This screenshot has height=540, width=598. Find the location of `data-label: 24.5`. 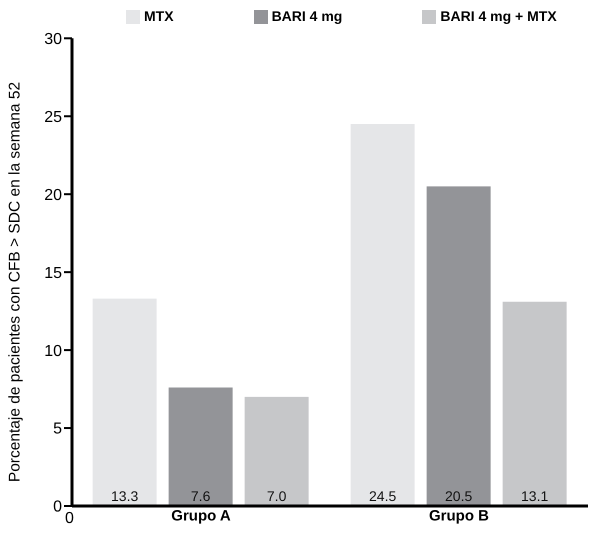

data-label: 24.5 is located at coordinates (382, 496).